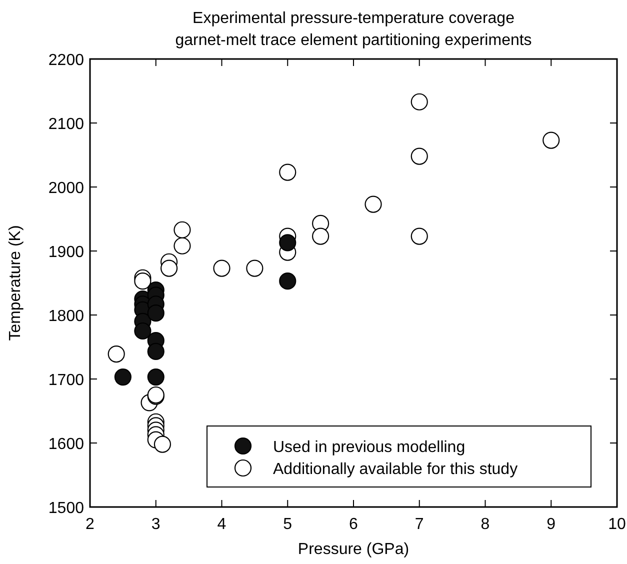  What do you see at coordinates (66, 508) in the screenshot?
I see `y-tick-label: 1500` at bounding box center [66, 508].